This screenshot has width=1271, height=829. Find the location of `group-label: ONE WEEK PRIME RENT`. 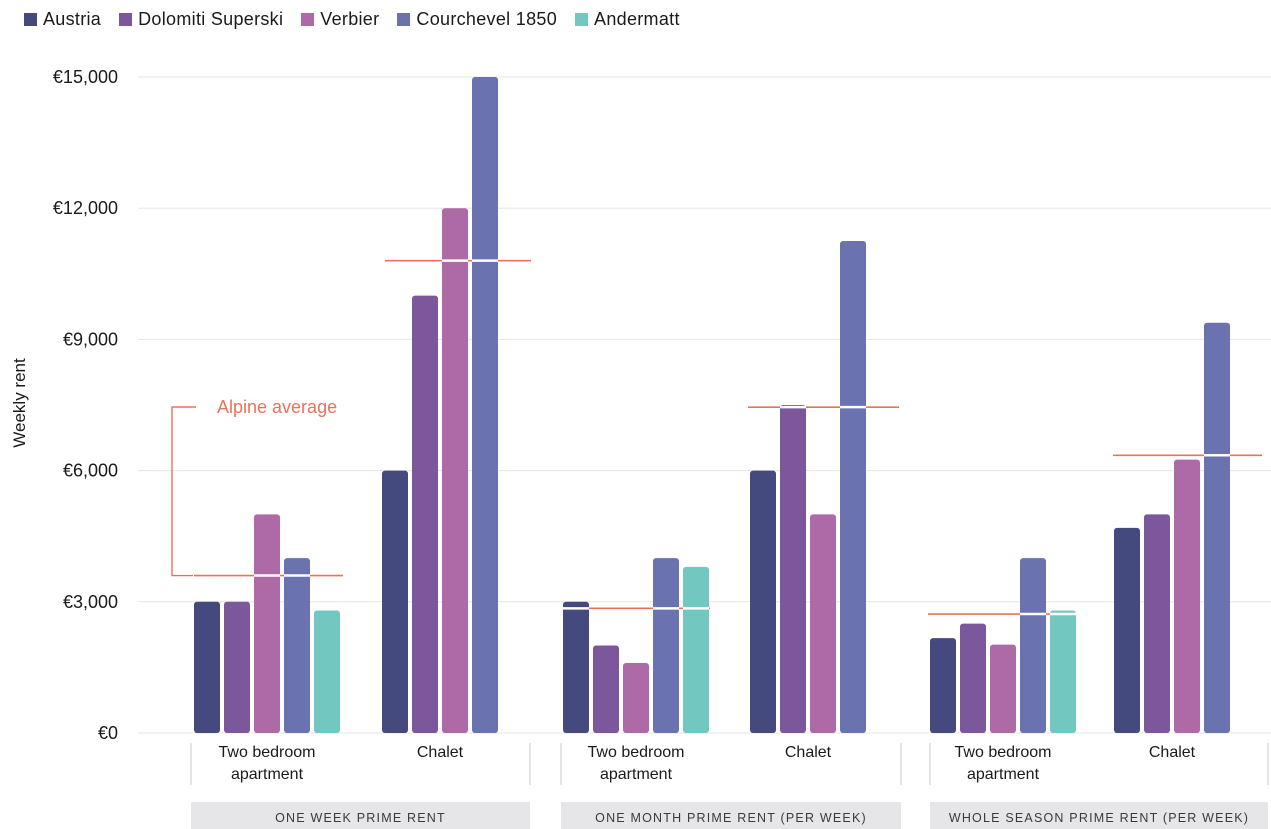

group-label: ONE WEEK PRIME RENT is located at coordinates (360, 818).